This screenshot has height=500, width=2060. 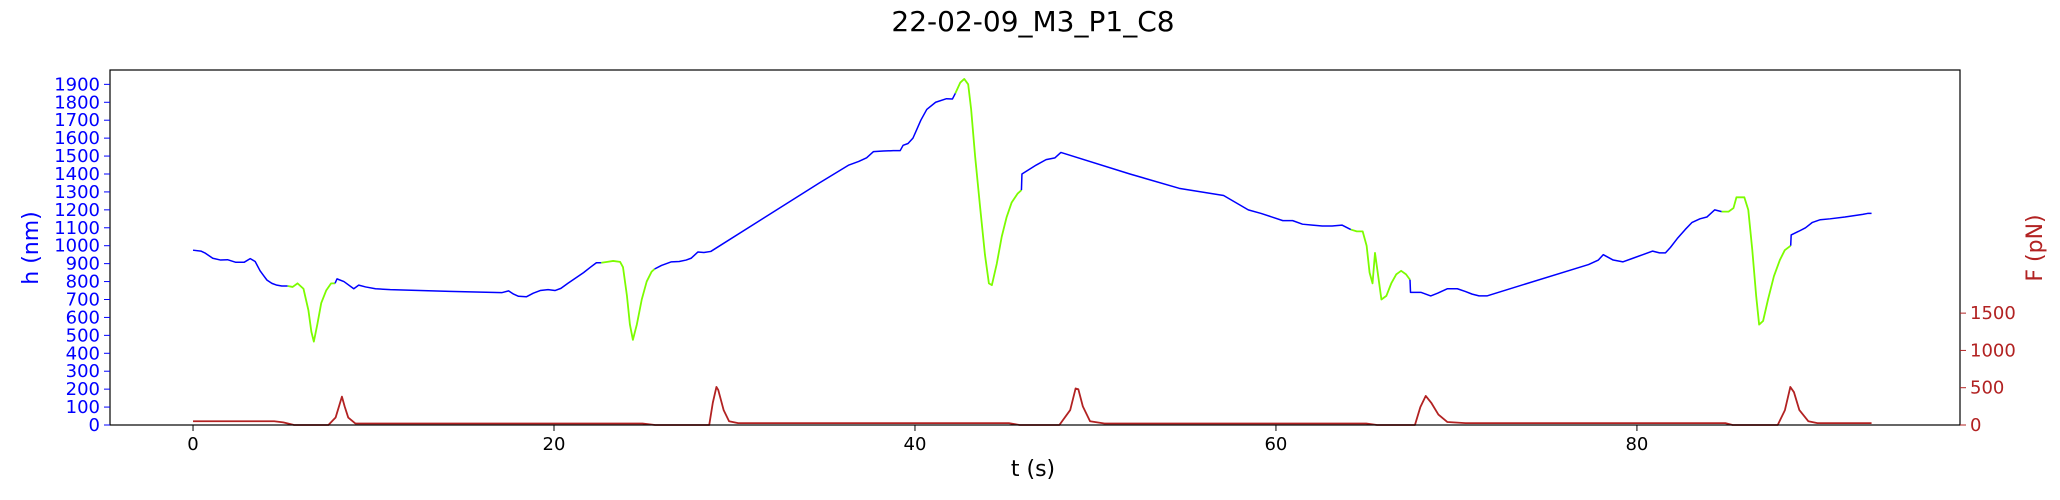 I want to click on y-axis-label-right: F (pN), so click(x=2035, y=247).